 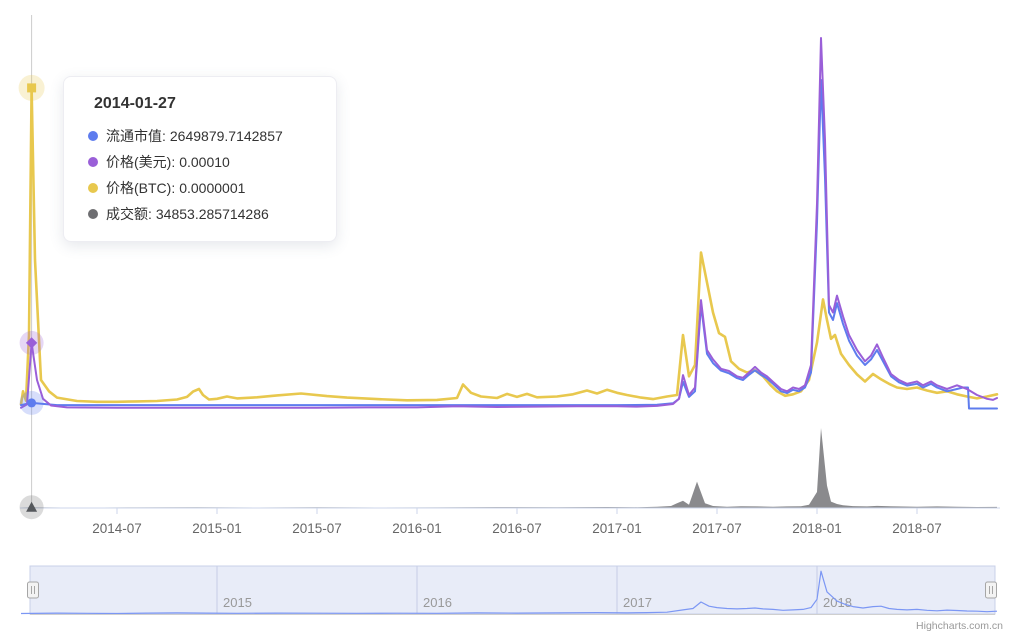 I want to click on tooltip-series-value: 34853.285714286, so click(x=212, y=214).